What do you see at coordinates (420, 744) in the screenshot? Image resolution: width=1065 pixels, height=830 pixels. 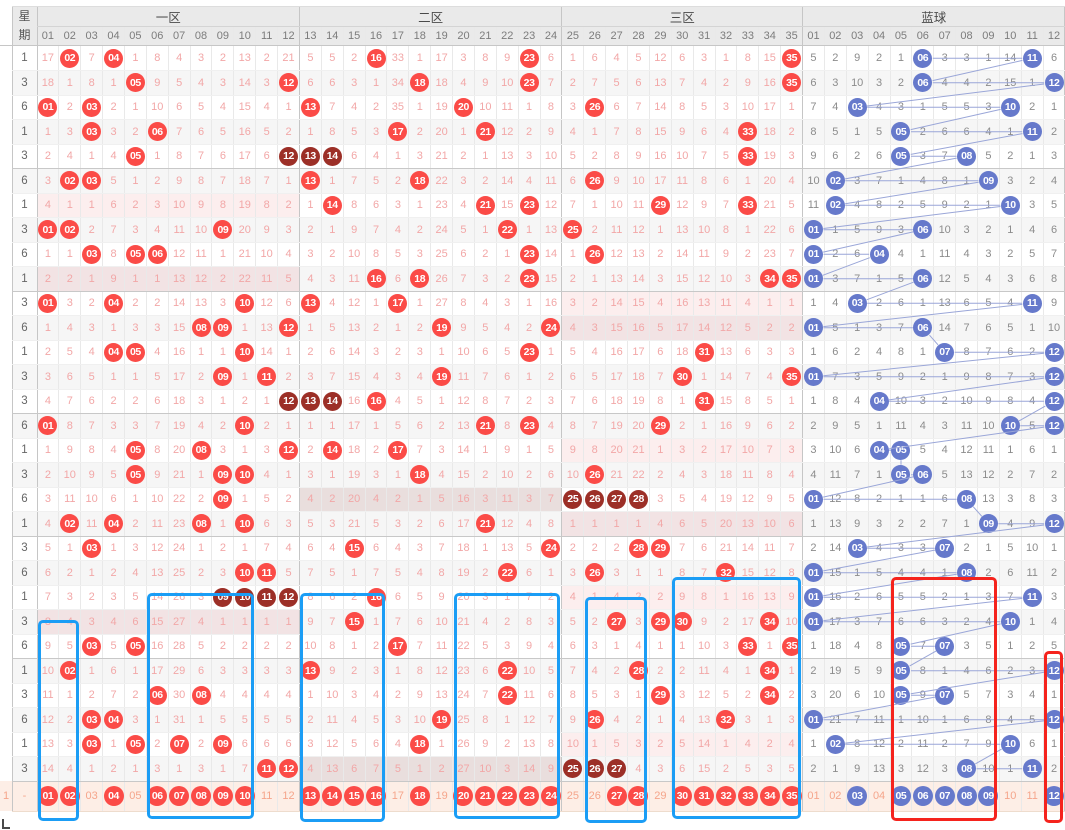 I see `red-ball: 18` at bounding box center [420, 744].